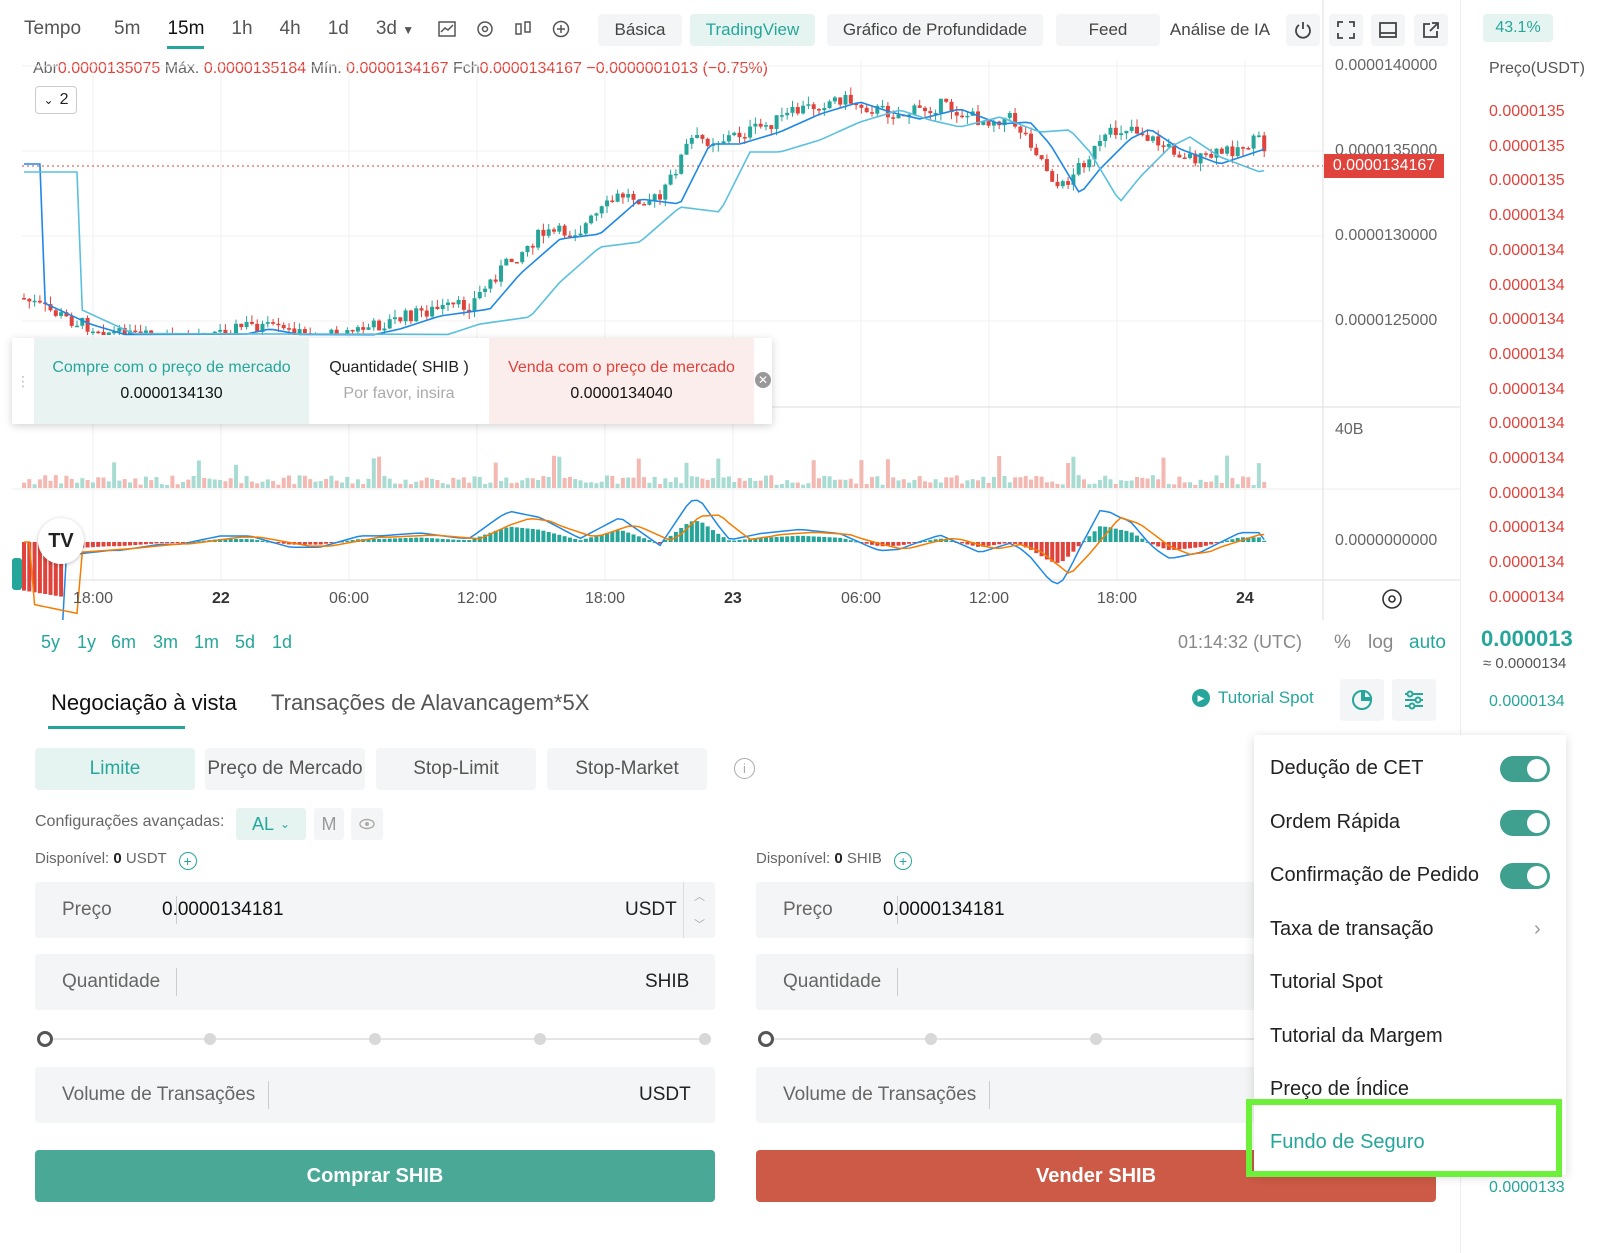 The height and width of the screenshot is (1253, 1600). Describe the element at coordinates (1347, 768) in the screenshot. I see `menu-item-cet-deduction: Dedução de CET` at that location.